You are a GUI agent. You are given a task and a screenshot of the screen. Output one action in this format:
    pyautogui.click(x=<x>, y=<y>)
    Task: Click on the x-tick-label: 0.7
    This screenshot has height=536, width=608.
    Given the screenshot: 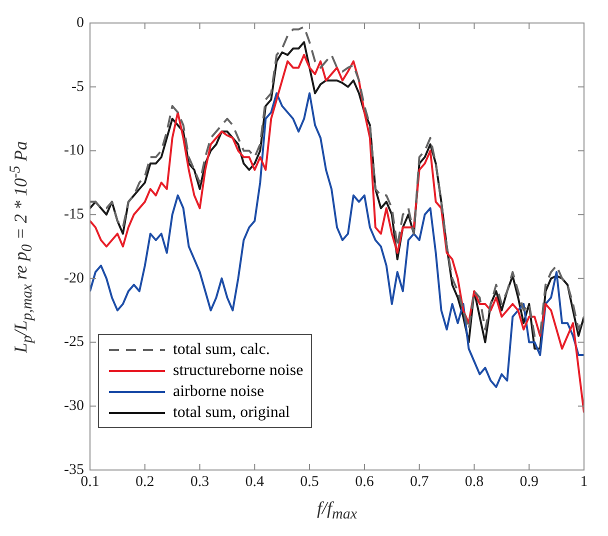 What is the action you would take?
    pyautogui.click(x=420, y=482)
    